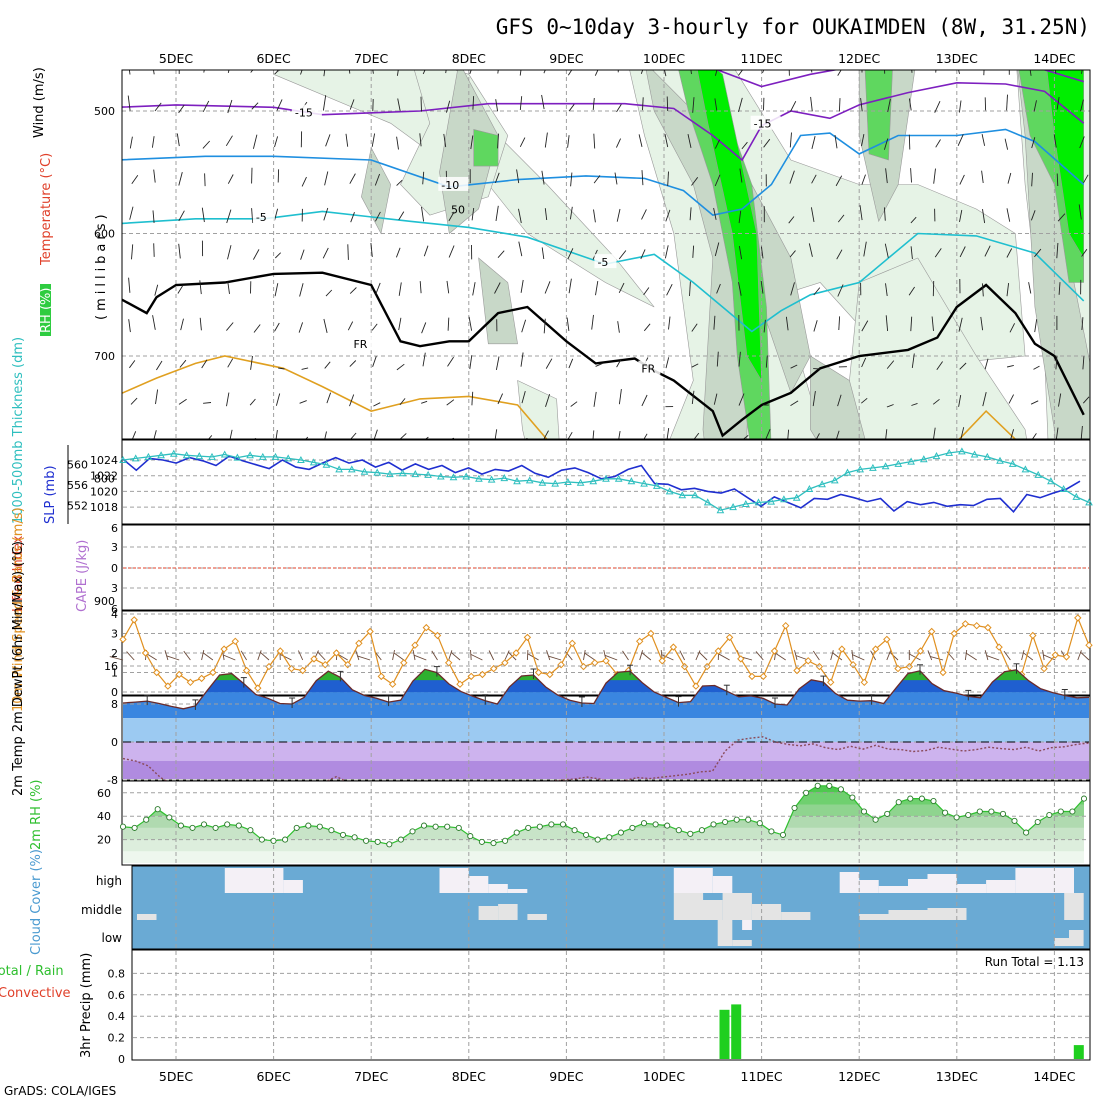  Describe the element at coordinates (18, 573) in the screenshot. I see `lifted-index-label: Lifted Index` at that location.